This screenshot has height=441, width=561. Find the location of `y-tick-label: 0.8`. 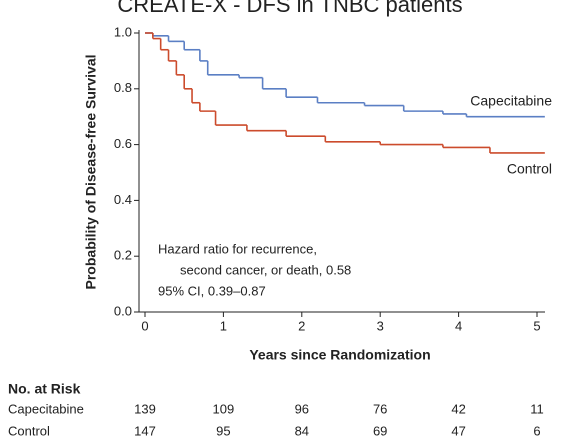

y-tick-label: 0.8 is located at coordinates (123, 87).